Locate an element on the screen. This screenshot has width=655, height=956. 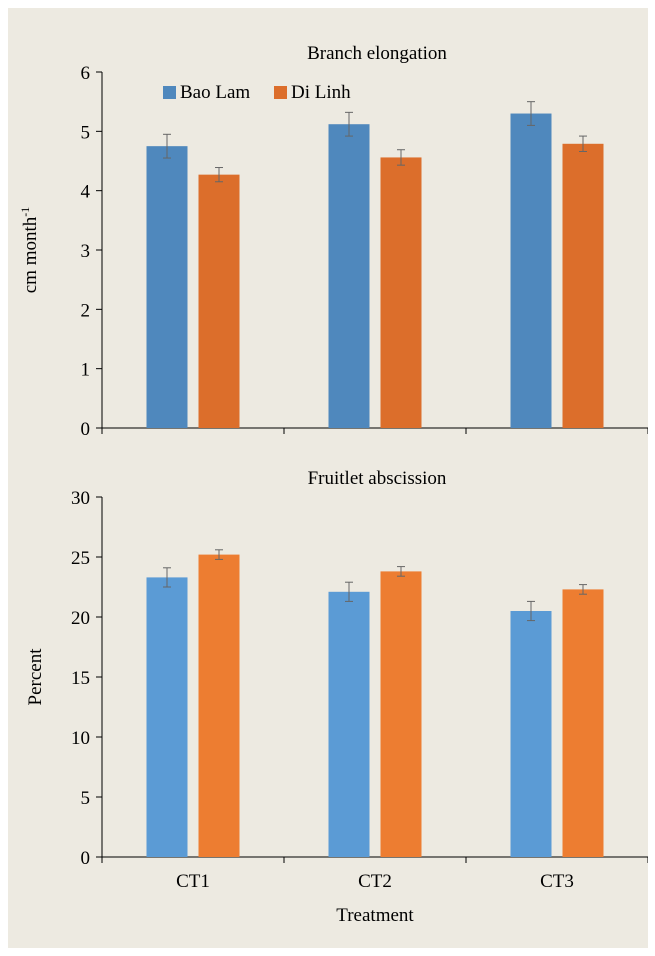
y-axis-label-text: cm month is located at coordinates (30, 254).